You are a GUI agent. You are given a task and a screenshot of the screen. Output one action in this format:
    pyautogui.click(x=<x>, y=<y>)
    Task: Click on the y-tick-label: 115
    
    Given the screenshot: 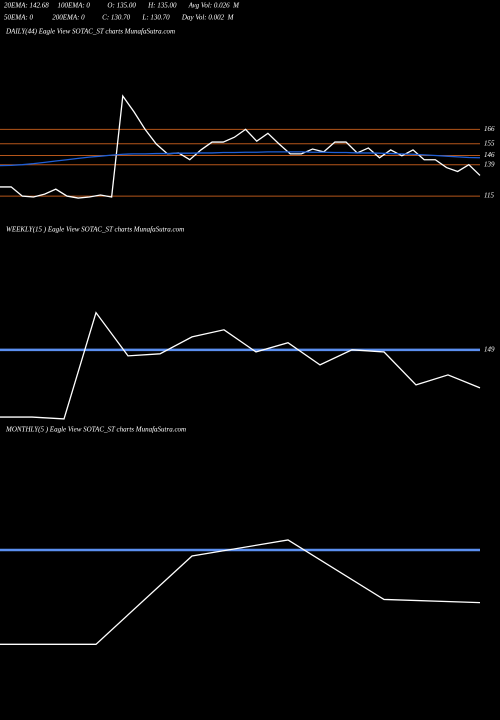 What is the action you would take?
    pyautogui.click(x=489, y=196)
    